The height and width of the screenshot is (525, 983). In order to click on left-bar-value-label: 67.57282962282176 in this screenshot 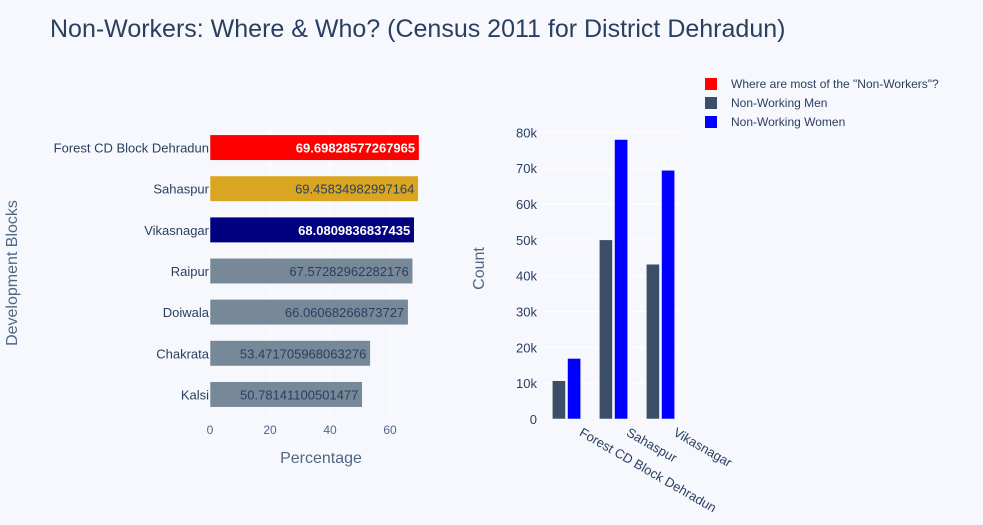, I will do `click(348, 271)`.